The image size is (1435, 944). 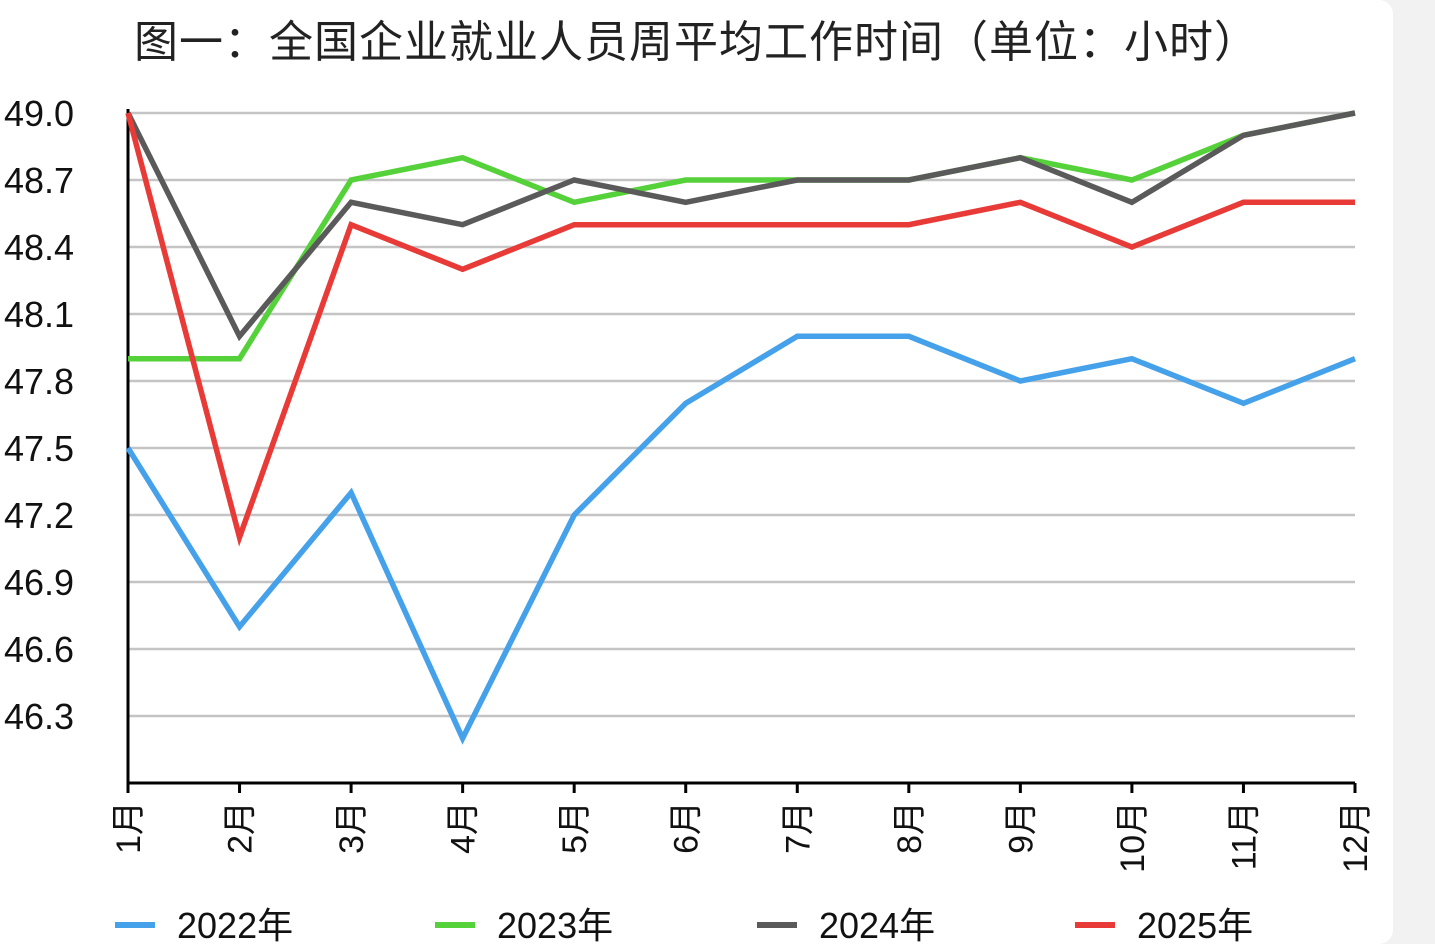 I want to click on y-tick-label: 47.2, so click(x=39, y=515).